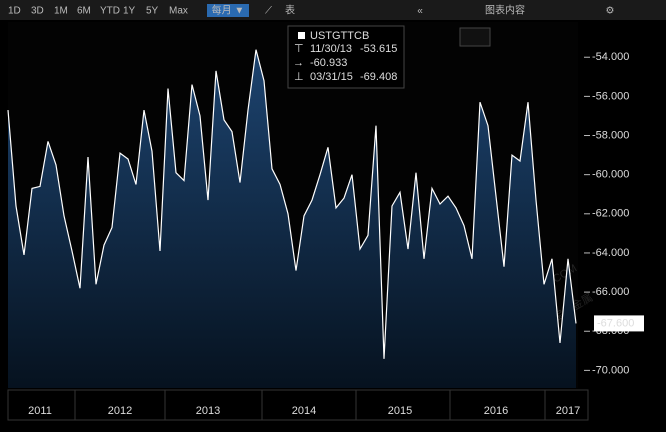 Image resolution: width=666 pixels, height=432 pixels. I want to click on y-tick-label: -66.000, so click(610, 292).